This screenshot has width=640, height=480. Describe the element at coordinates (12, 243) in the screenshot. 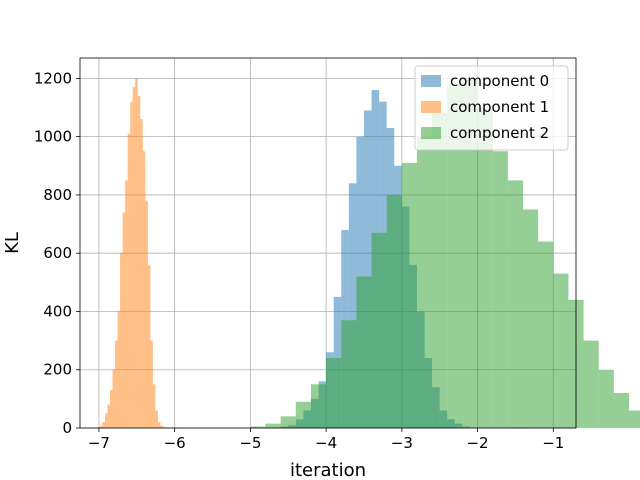

I see `y-axis-label: KL` at that location.